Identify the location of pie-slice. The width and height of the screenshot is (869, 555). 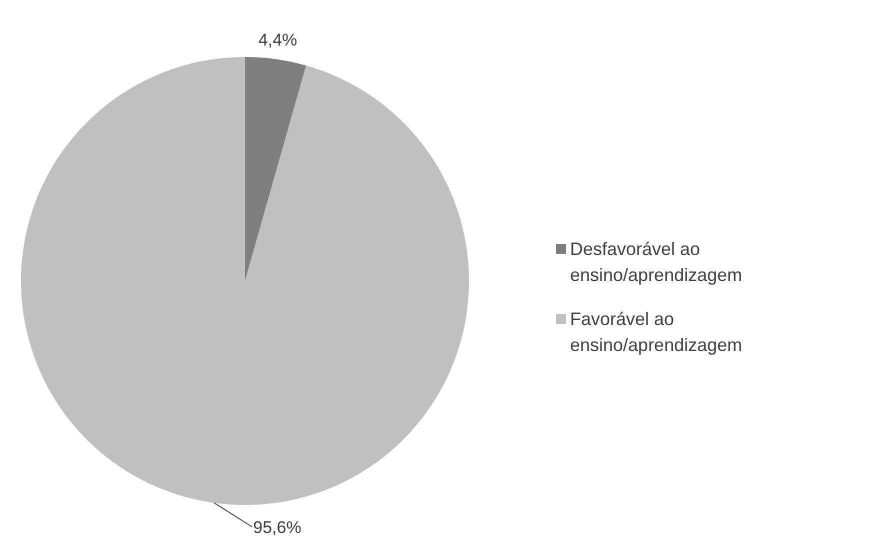
(275, 169).